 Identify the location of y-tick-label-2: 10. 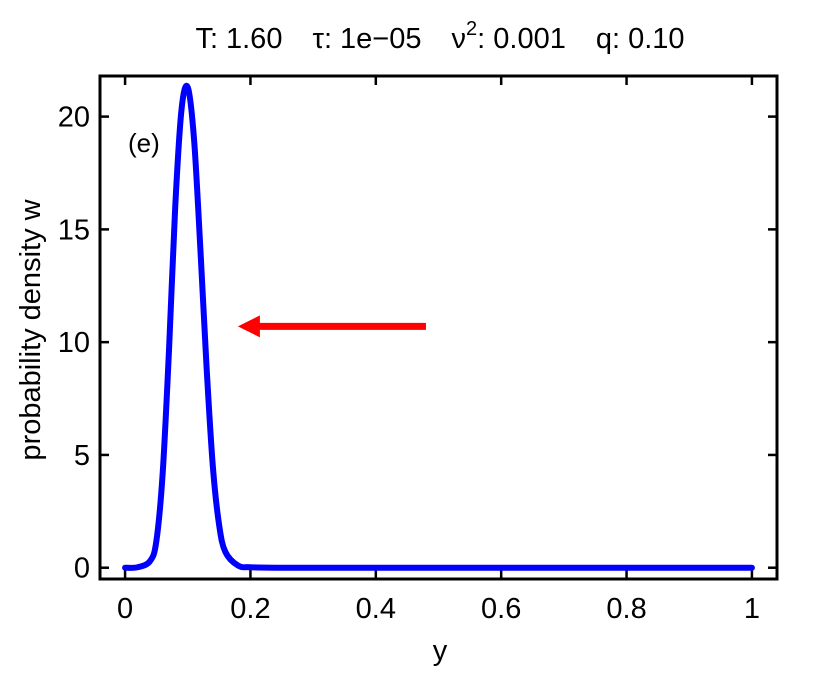
(74, 343).